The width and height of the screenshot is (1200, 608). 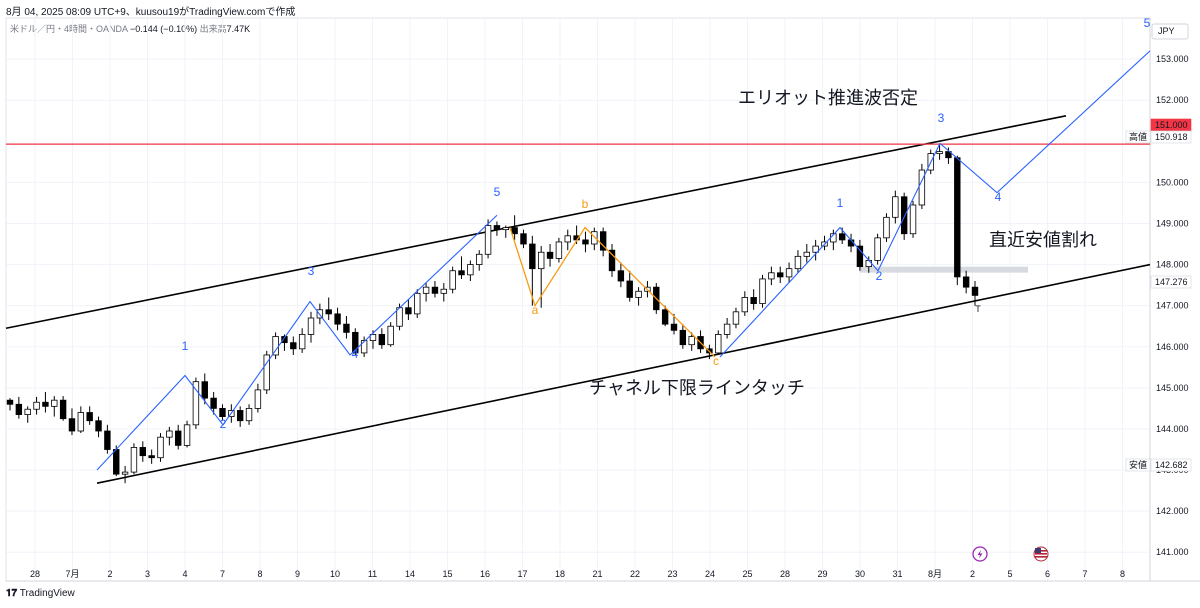 I want to click on x-tick-label: 14, so click(x=410, y=574).